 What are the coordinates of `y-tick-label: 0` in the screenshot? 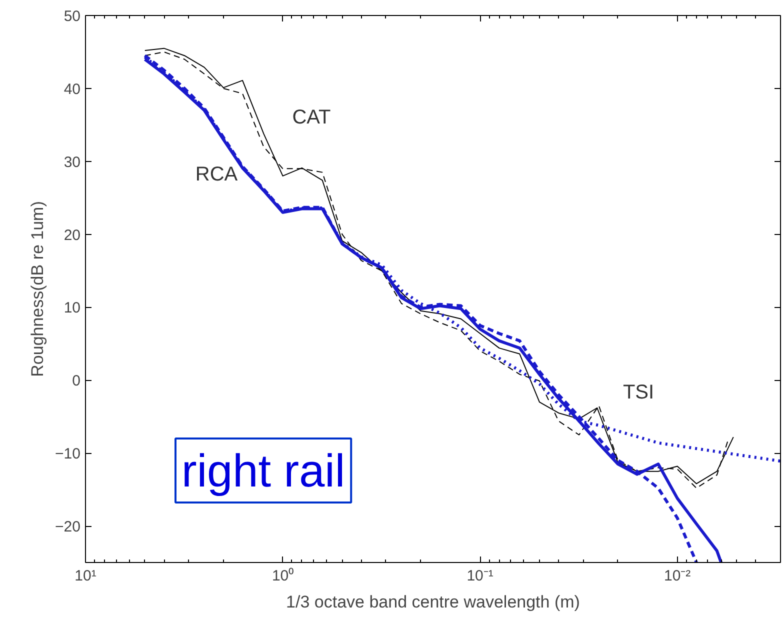 It's located at (76, 381).